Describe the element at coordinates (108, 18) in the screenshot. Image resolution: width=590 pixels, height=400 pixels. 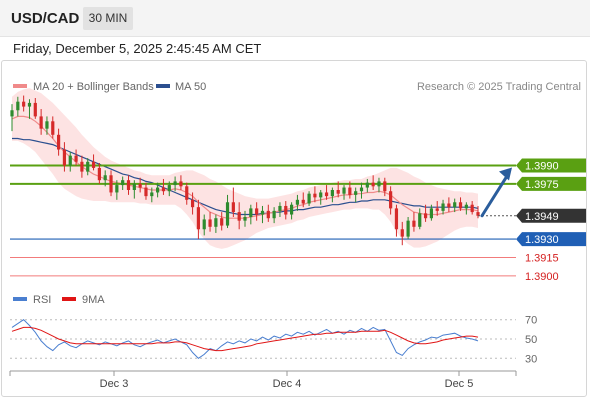
I see `timeframe-badge: 30 MIN` at that location.